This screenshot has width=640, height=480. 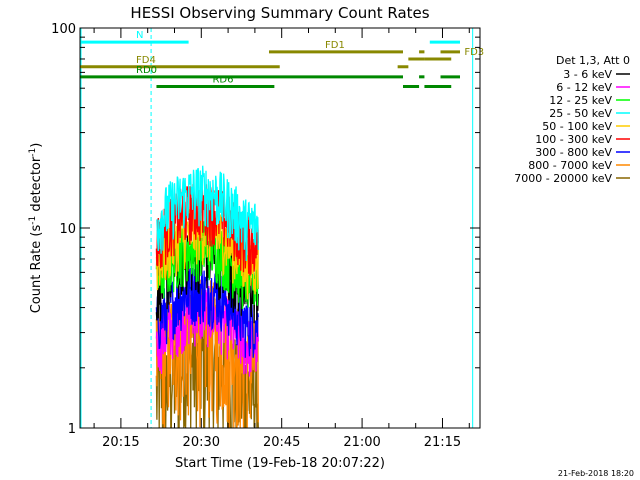 What do you see at coordinates (596, 473) in the screenshot?
I see `footer-timestamp: 21-Feb-2018 18:20` at bounding box center [596, 473].